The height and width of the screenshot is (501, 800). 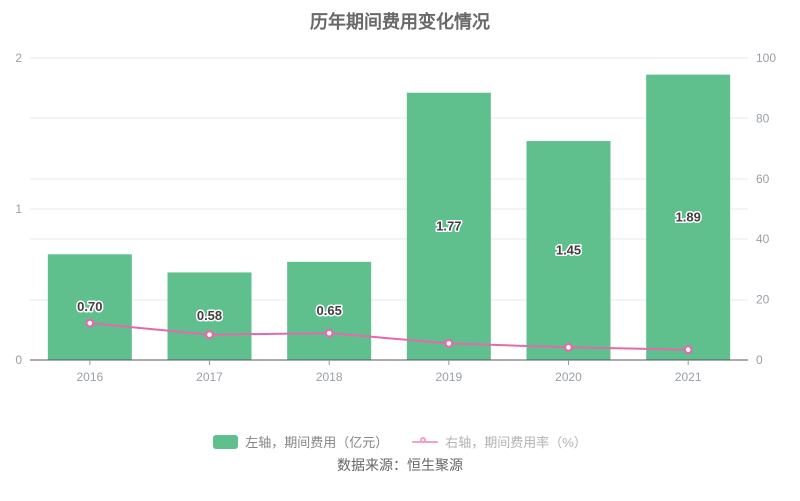 I want to click on bar-2021, so click(x=688, y=217).